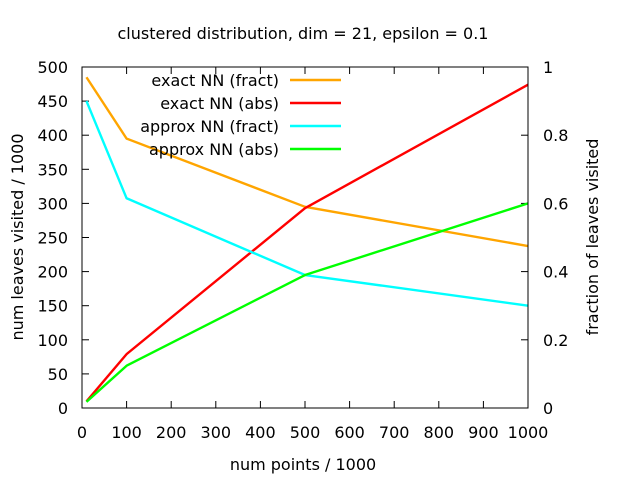  I want to click on y-tick-label: 450, so click(52, 101).